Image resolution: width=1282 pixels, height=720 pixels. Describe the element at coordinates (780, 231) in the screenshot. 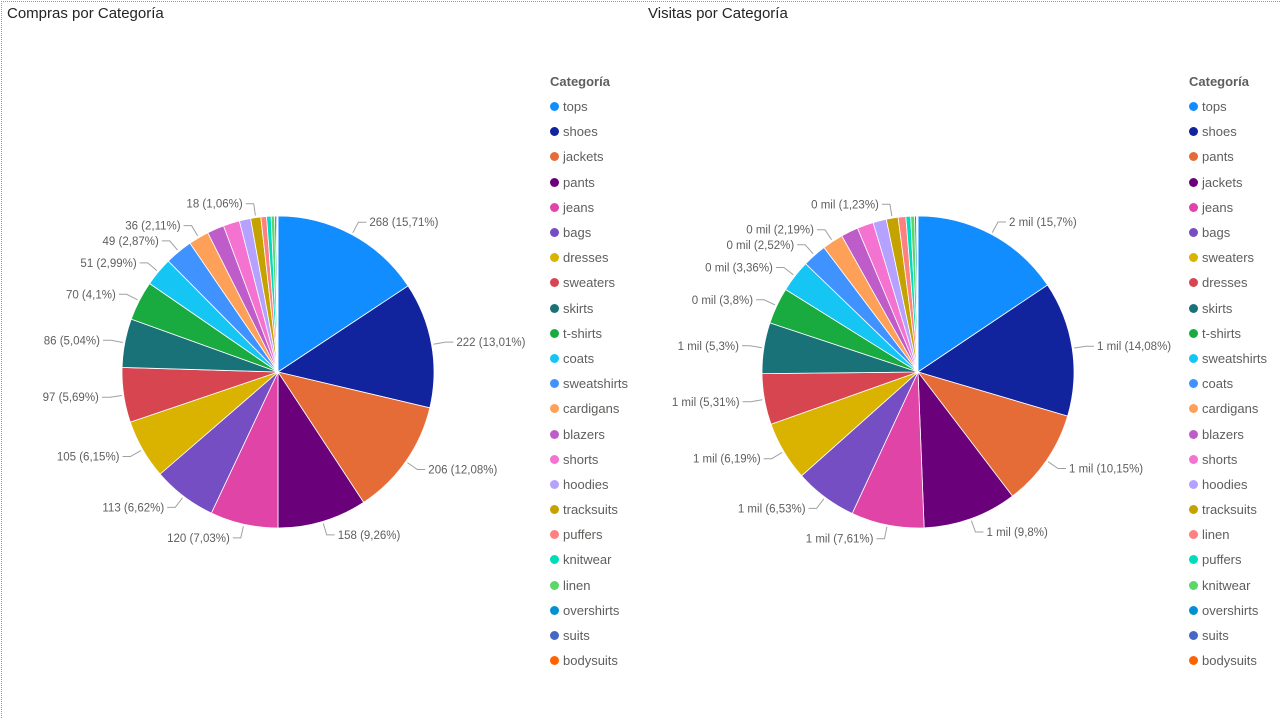

I see `data-label: 0 mil (2,19%)` at that location.